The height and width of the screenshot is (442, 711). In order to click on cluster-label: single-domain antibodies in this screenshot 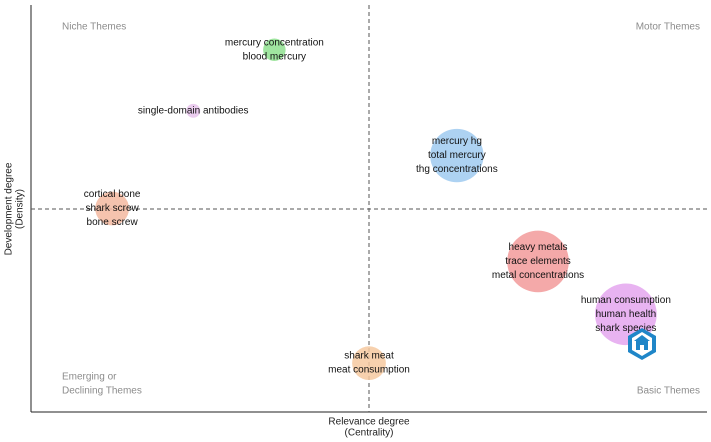, I will do `click(193, 110)`.